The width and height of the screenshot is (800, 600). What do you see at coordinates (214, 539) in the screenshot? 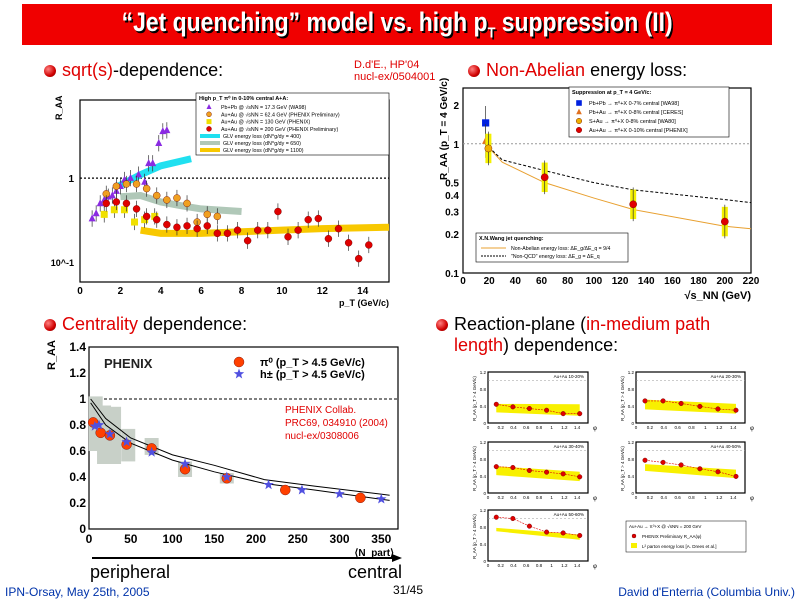
I see `x-tick-label: 150` at bounding box center [214, 539].